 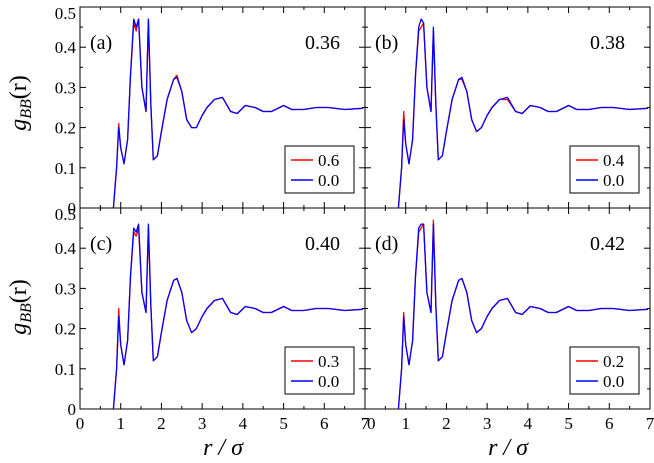 I want to click on y-axis-label-upper: gBB(r), so click(x=20, y=103).